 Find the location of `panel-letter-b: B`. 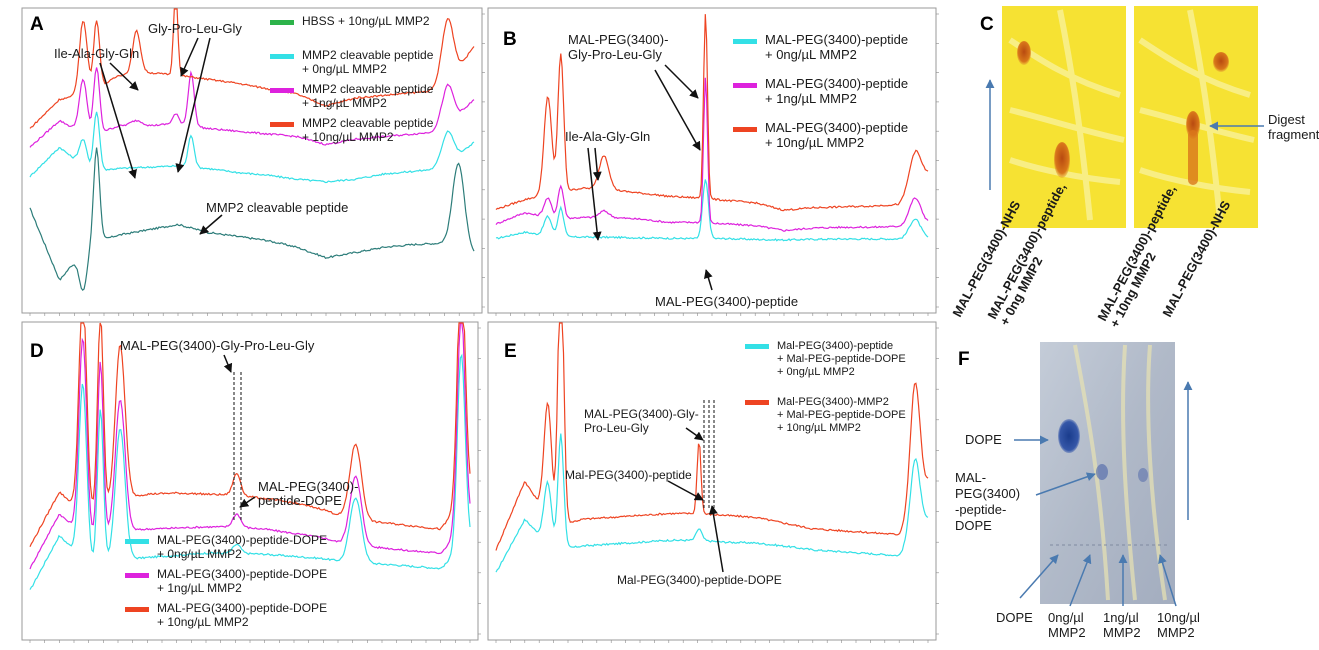

panel-letter-b: B is located at coordinates (510, 39).